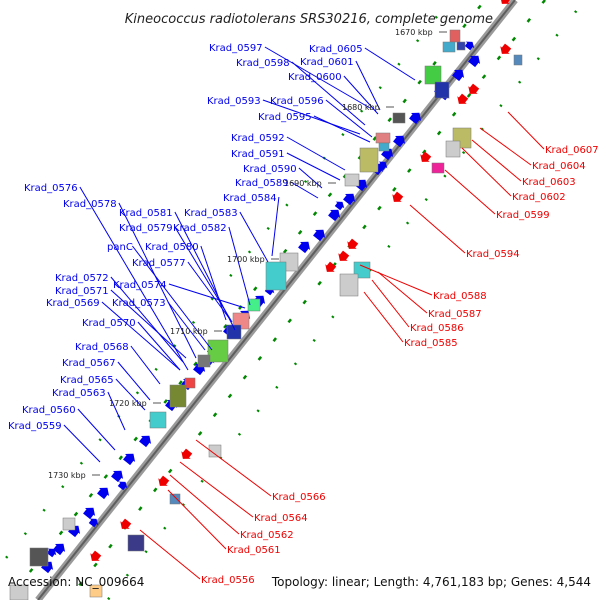  What do you see at coordinates (523, 215) in the screenshot?
I see `reverse-gene-label: Krad_0599` at bounding box center [523, 215].